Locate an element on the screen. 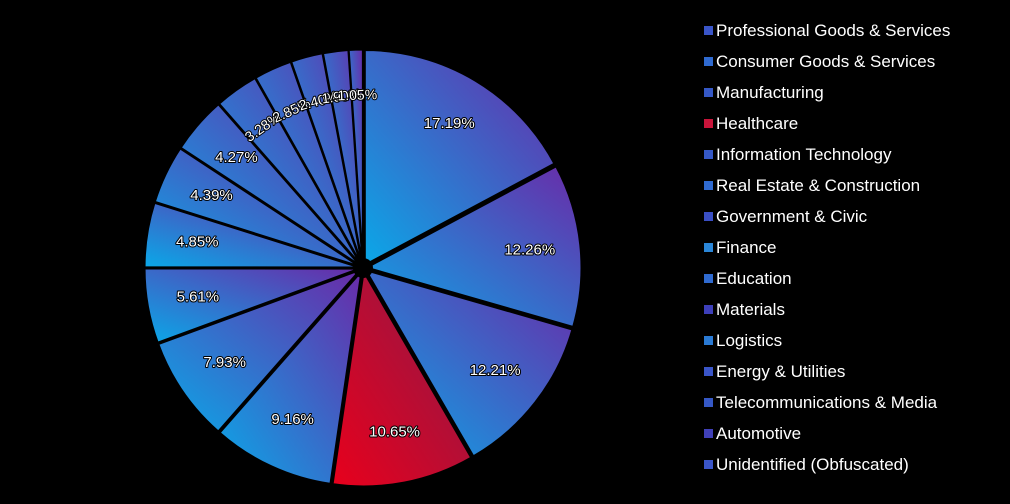 Image resolution: width=1010 pixels, height=504 pixels. legend-item-real-estate-construction: Real Estate & Construction is located at coordinates (850, 190).